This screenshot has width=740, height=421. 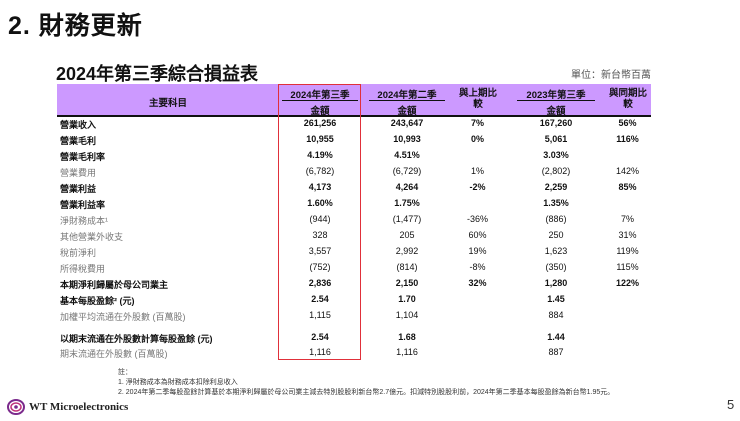 What do you see at coordinates (407, 219) in the screenshot?
I see `cell-c2: (1,477)` at bounding box center [407, 219].